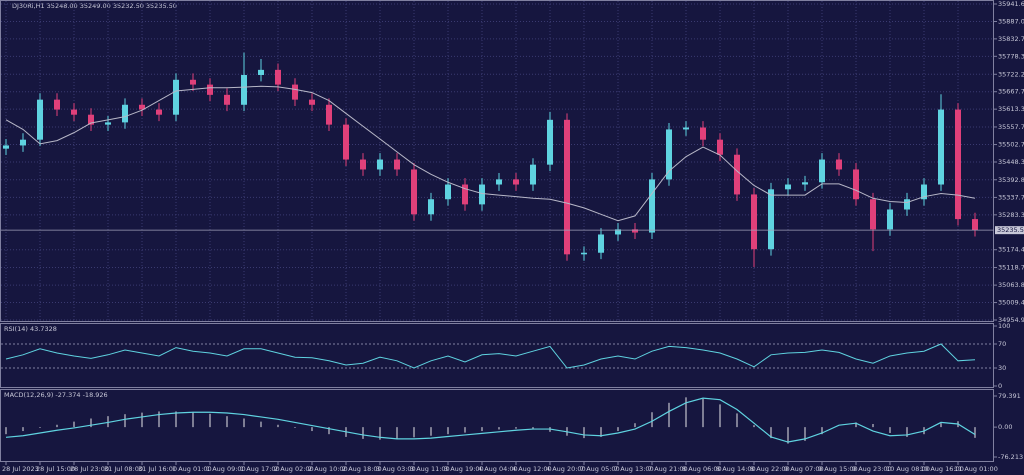 This screenshot has height=475, width=1024. Describe the element at coordinates (20, 469) in the screenshot. I see `x-tick-label: 28 Jul 2023` at that location.